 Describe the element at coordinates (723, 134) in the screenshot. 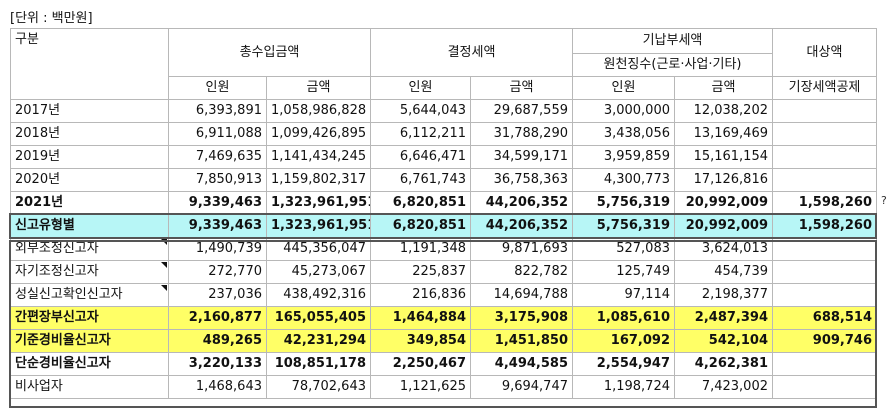

I see `cell-value: 13,169,469` at that location.